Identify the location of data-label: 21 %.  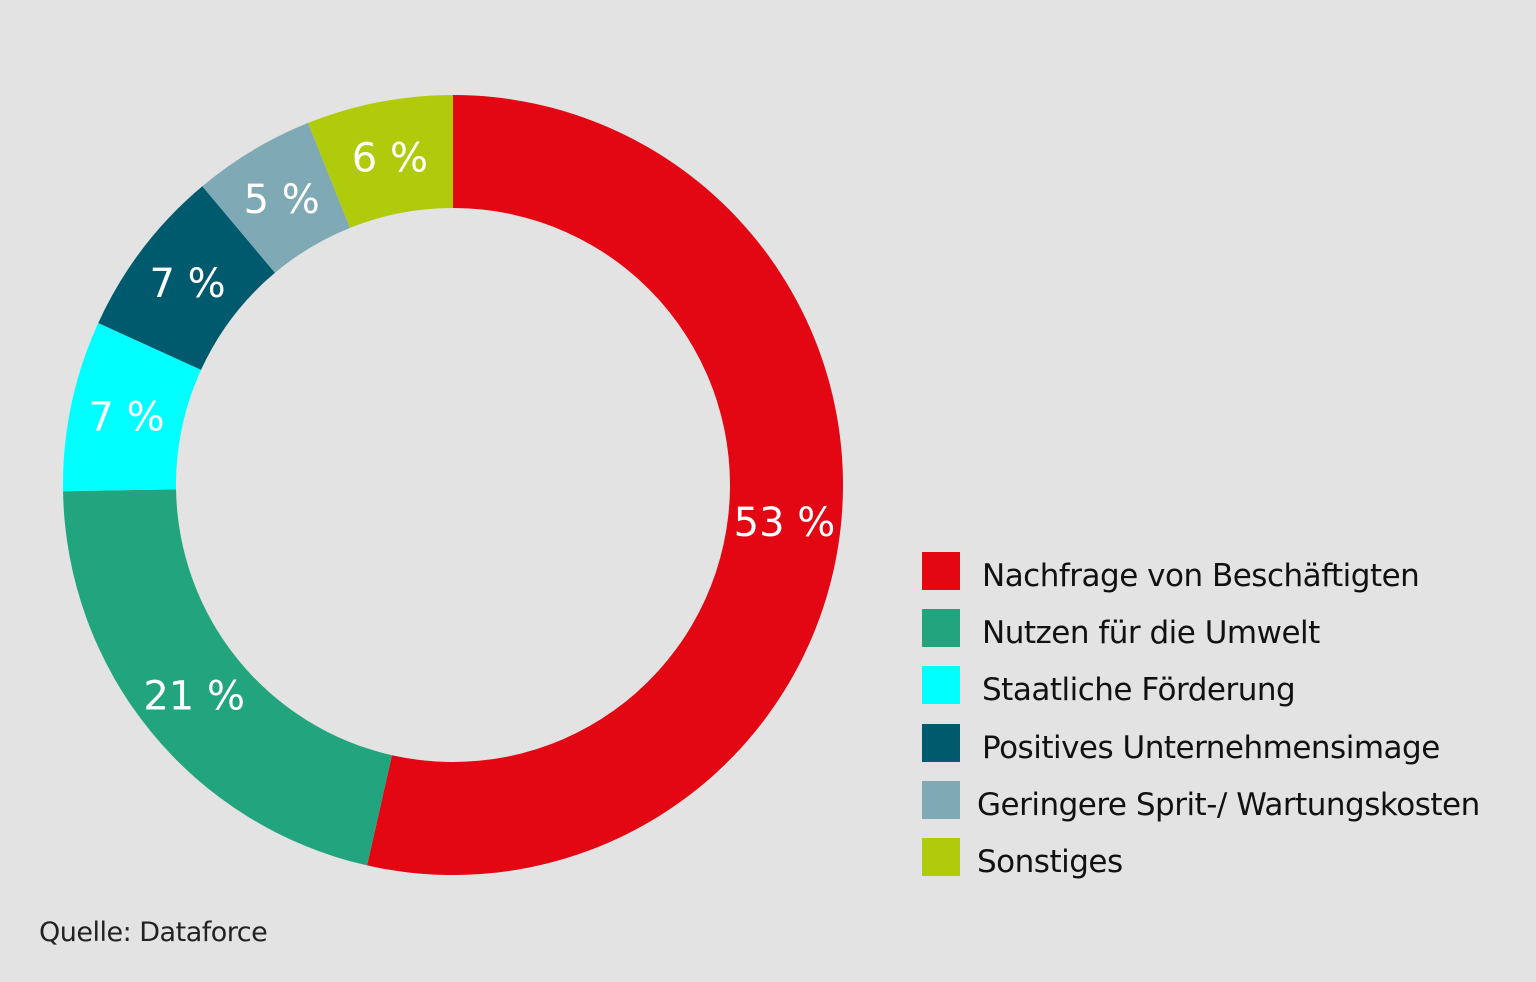
(194, 696).